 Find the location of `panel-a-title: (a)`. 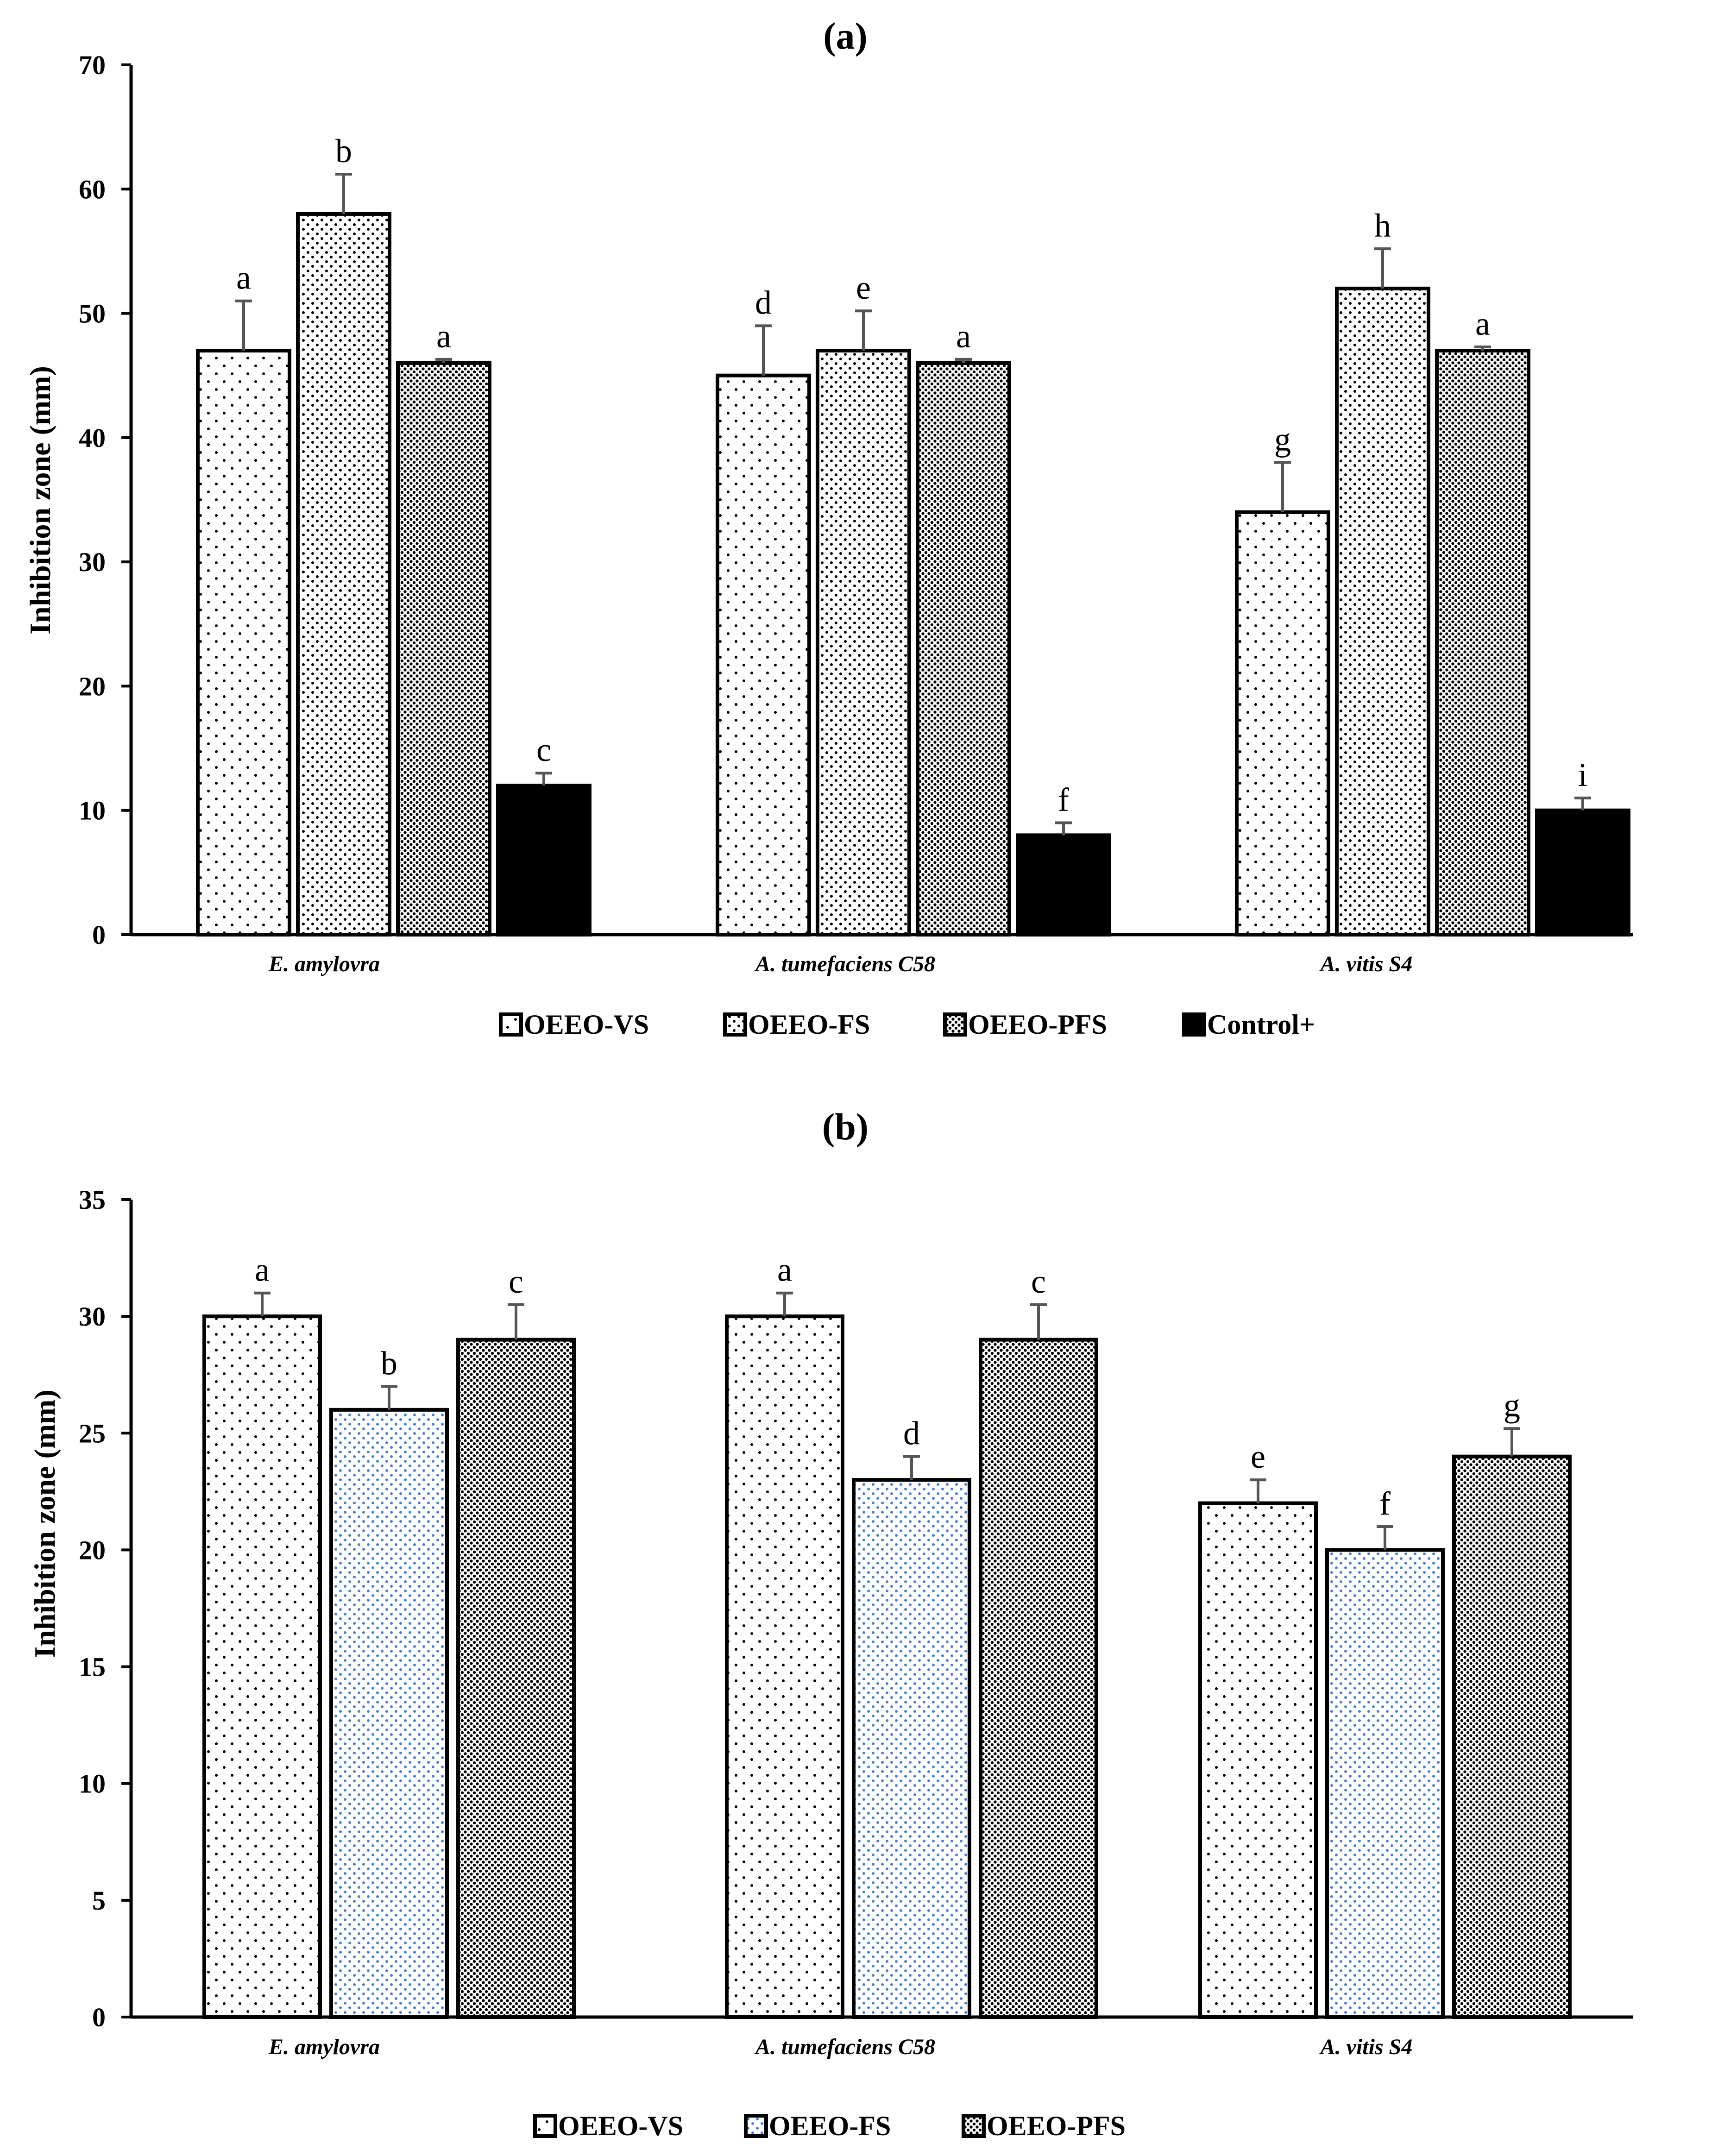

panel-a-title: (a) is located at coordinates (845, 36).